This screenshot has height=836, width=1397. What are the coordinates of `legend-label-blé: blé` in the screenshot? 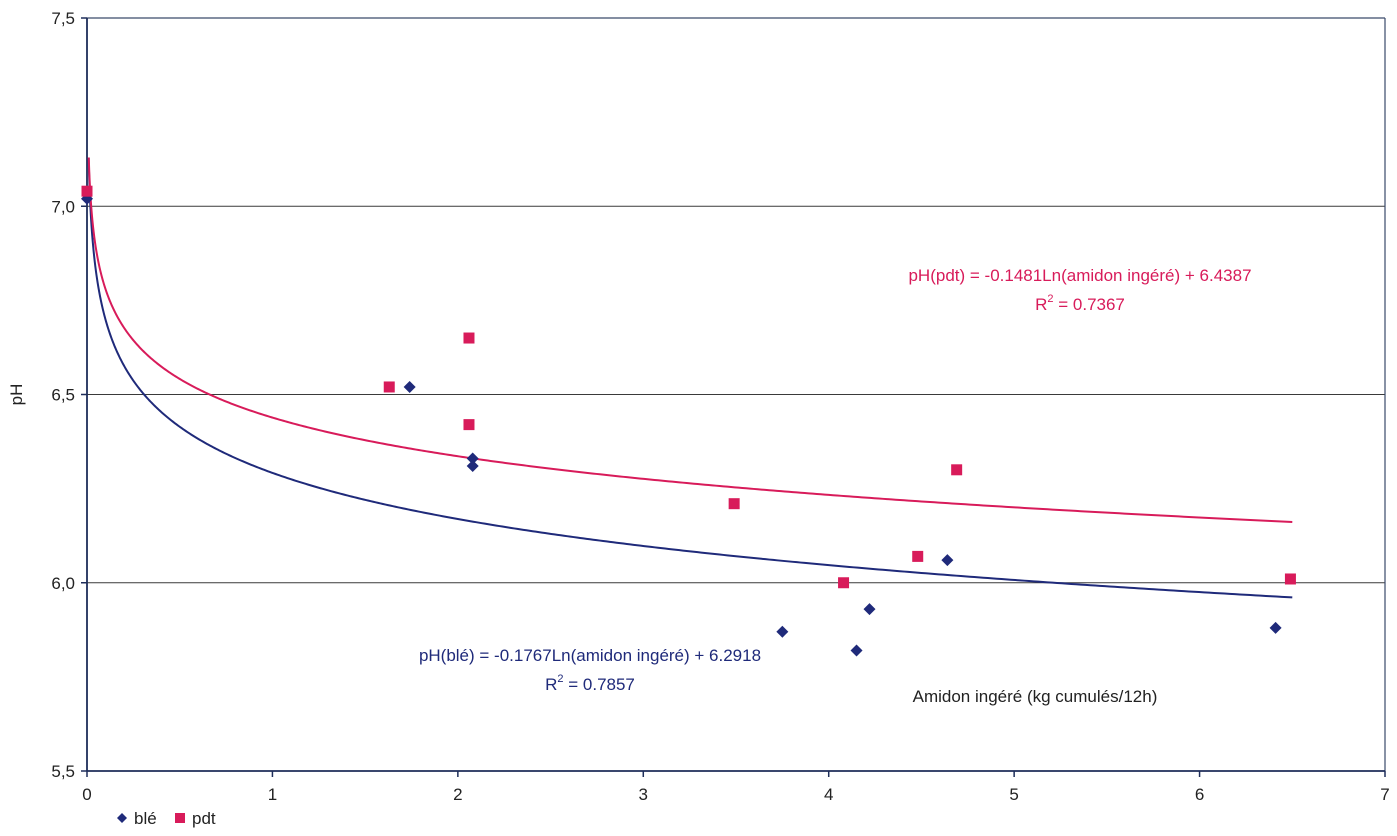 It's located at (145, 818).